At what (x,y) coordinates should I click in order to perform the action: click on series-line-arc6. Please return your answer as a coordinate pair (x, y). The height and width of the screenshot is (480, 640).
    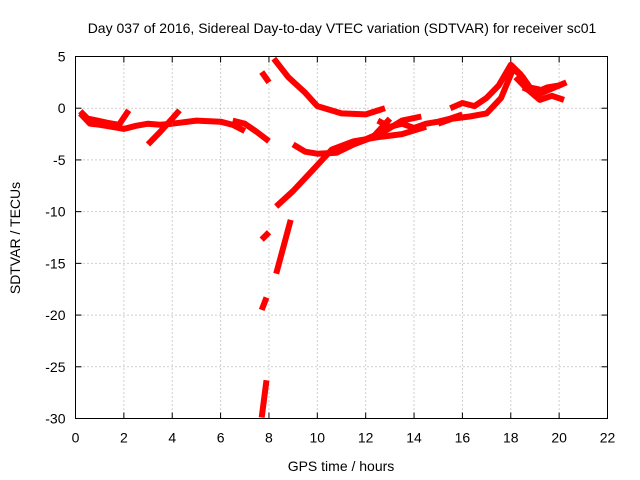
    Looking at the image, I should click on (265, 77).